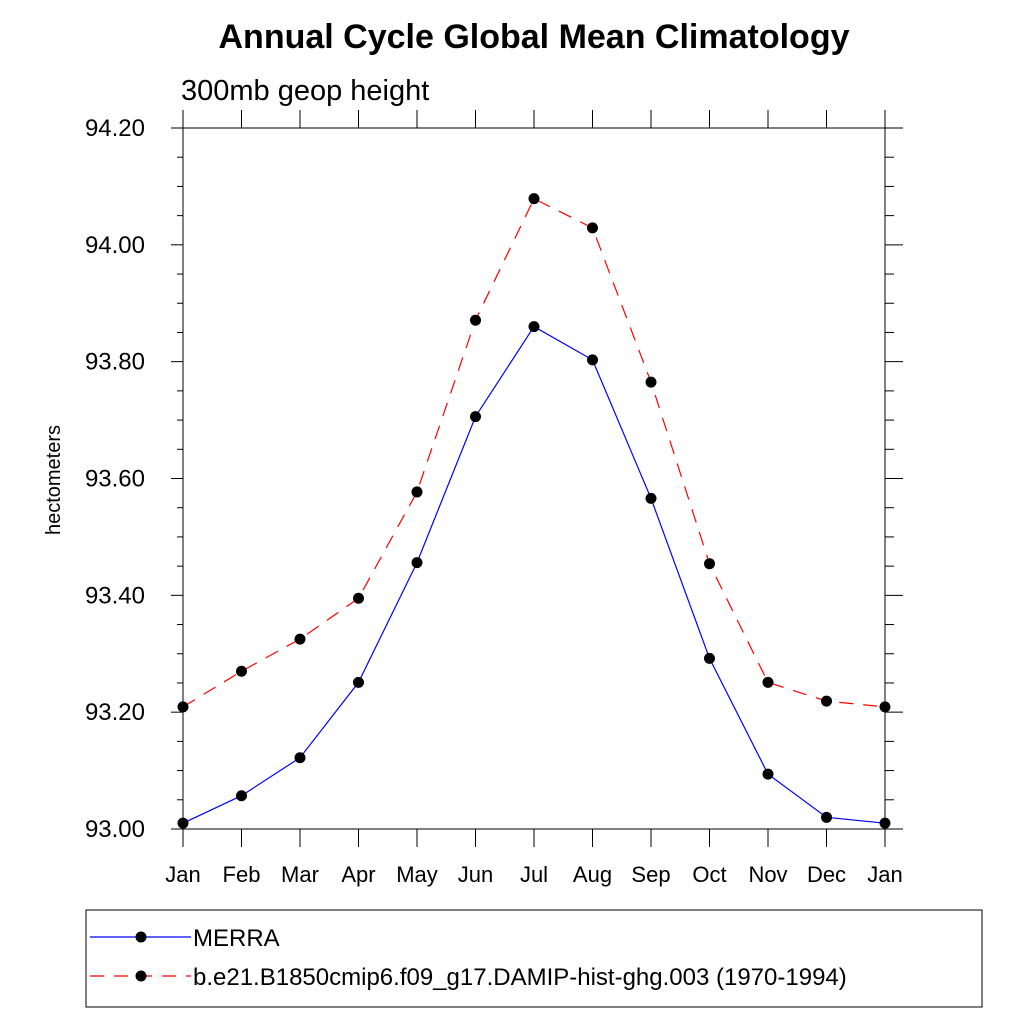 The height and width of the screenshot is (1029, 1024). Describe the element at coordinates (592, 874) in the screenshot. I see `x-tick-label: Aug` at that location.